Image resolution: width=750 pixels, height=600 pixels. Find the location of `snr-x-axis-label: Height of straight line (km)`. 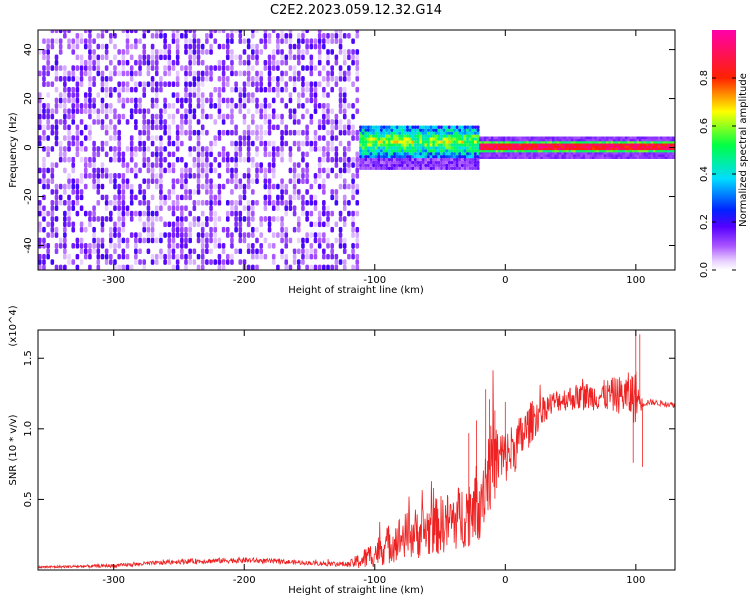

snr-x-axis-label: Height of straight line (km) is located at coordinates (356, 590).